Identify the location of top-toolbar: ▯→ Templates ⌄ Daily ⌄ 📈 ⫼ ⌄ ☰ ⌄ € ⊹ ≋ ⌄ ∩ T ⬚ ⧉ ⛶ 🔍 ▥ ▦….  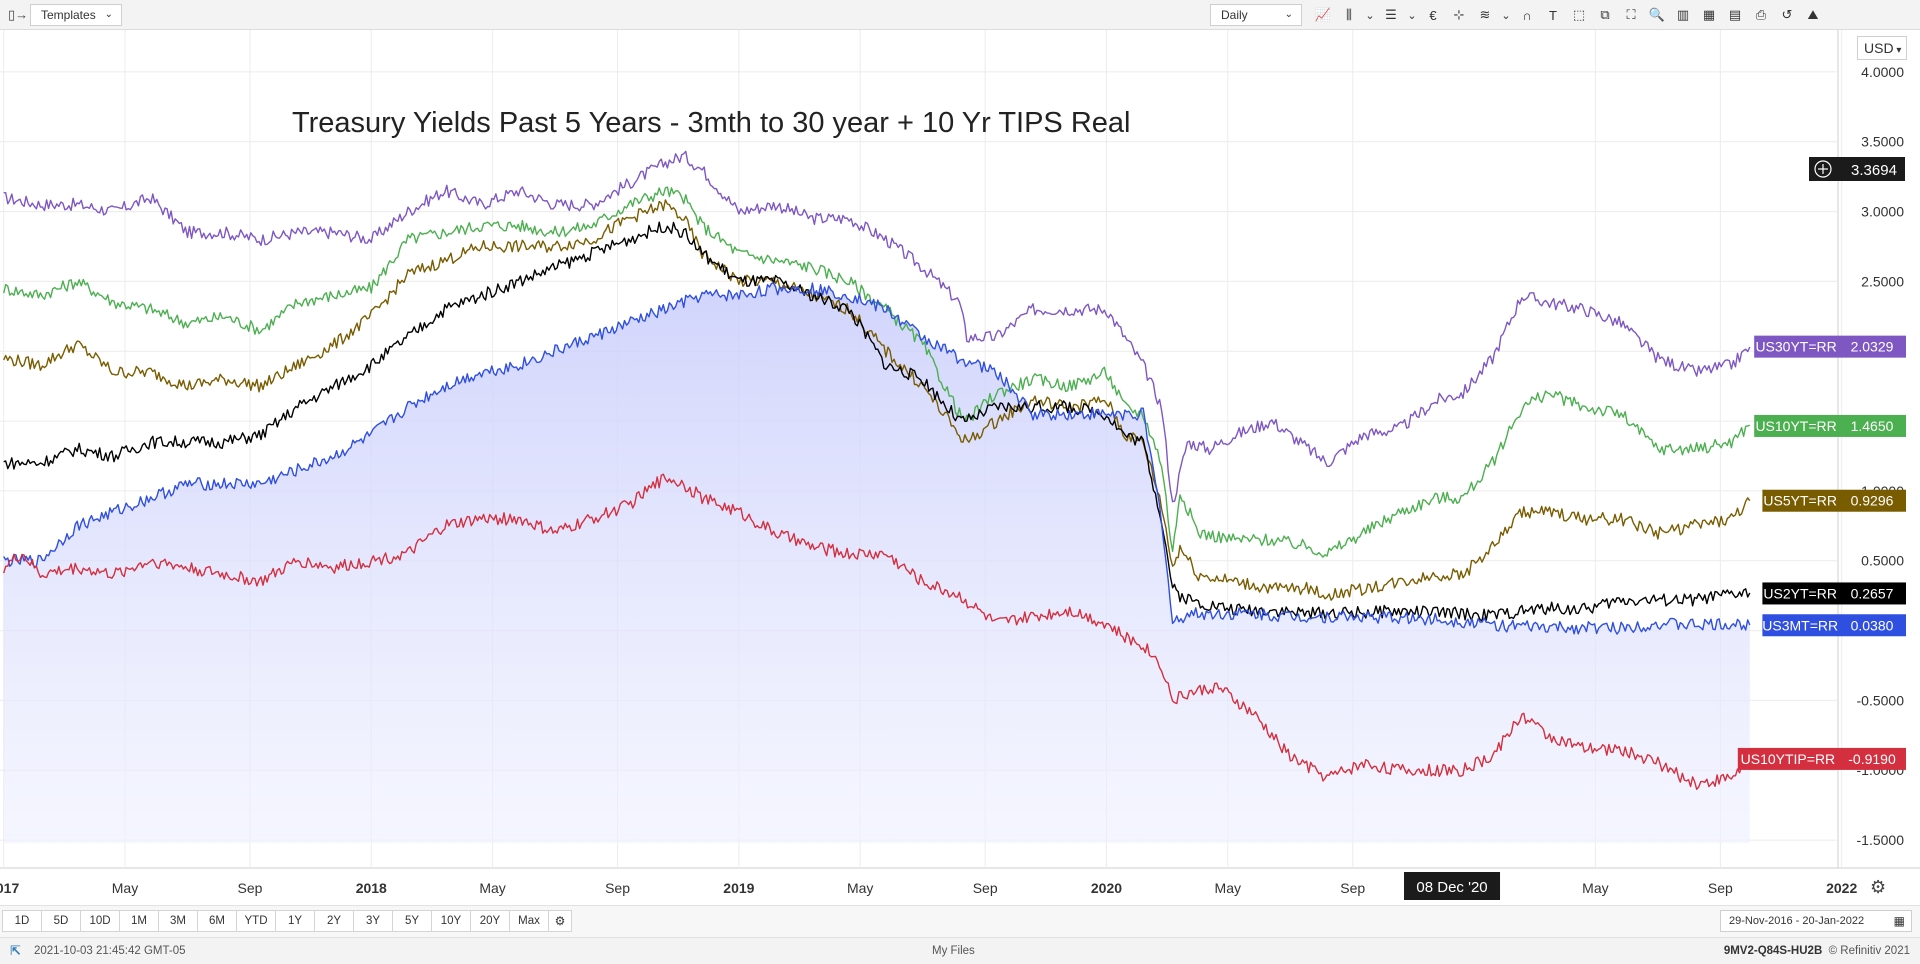
(960, 15).